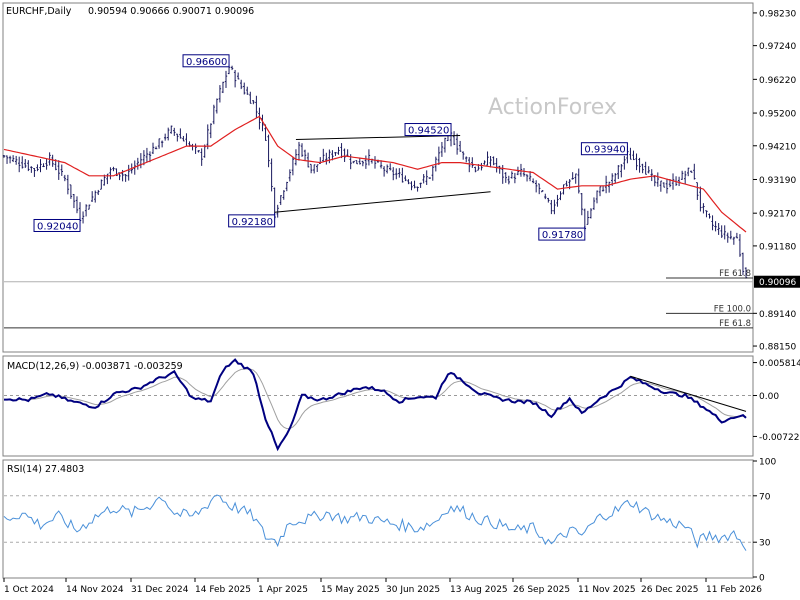 This screenshot has width=800, height=600. I want to click on price-label: 0.96600, so click(206, 61).